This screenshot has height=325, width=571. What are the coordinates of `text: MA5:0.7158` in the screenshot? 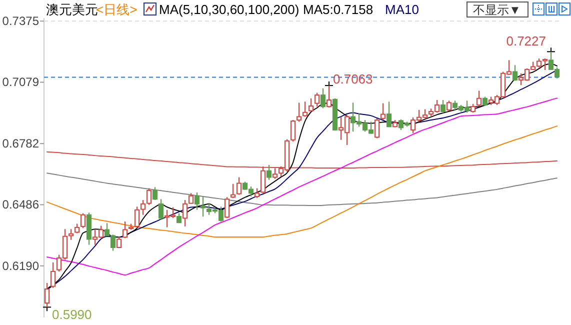 It's located at (338, 9).